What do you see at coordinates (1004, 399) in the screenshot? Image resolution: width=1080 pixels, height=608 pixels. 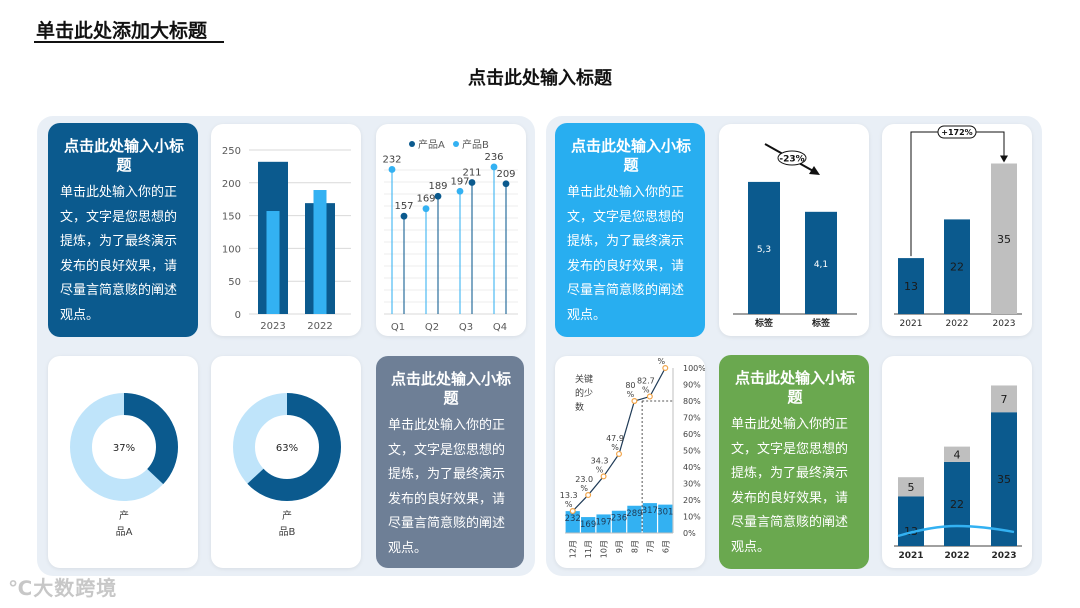 I see `data-label: 7` at bounding box center [1004, 399].